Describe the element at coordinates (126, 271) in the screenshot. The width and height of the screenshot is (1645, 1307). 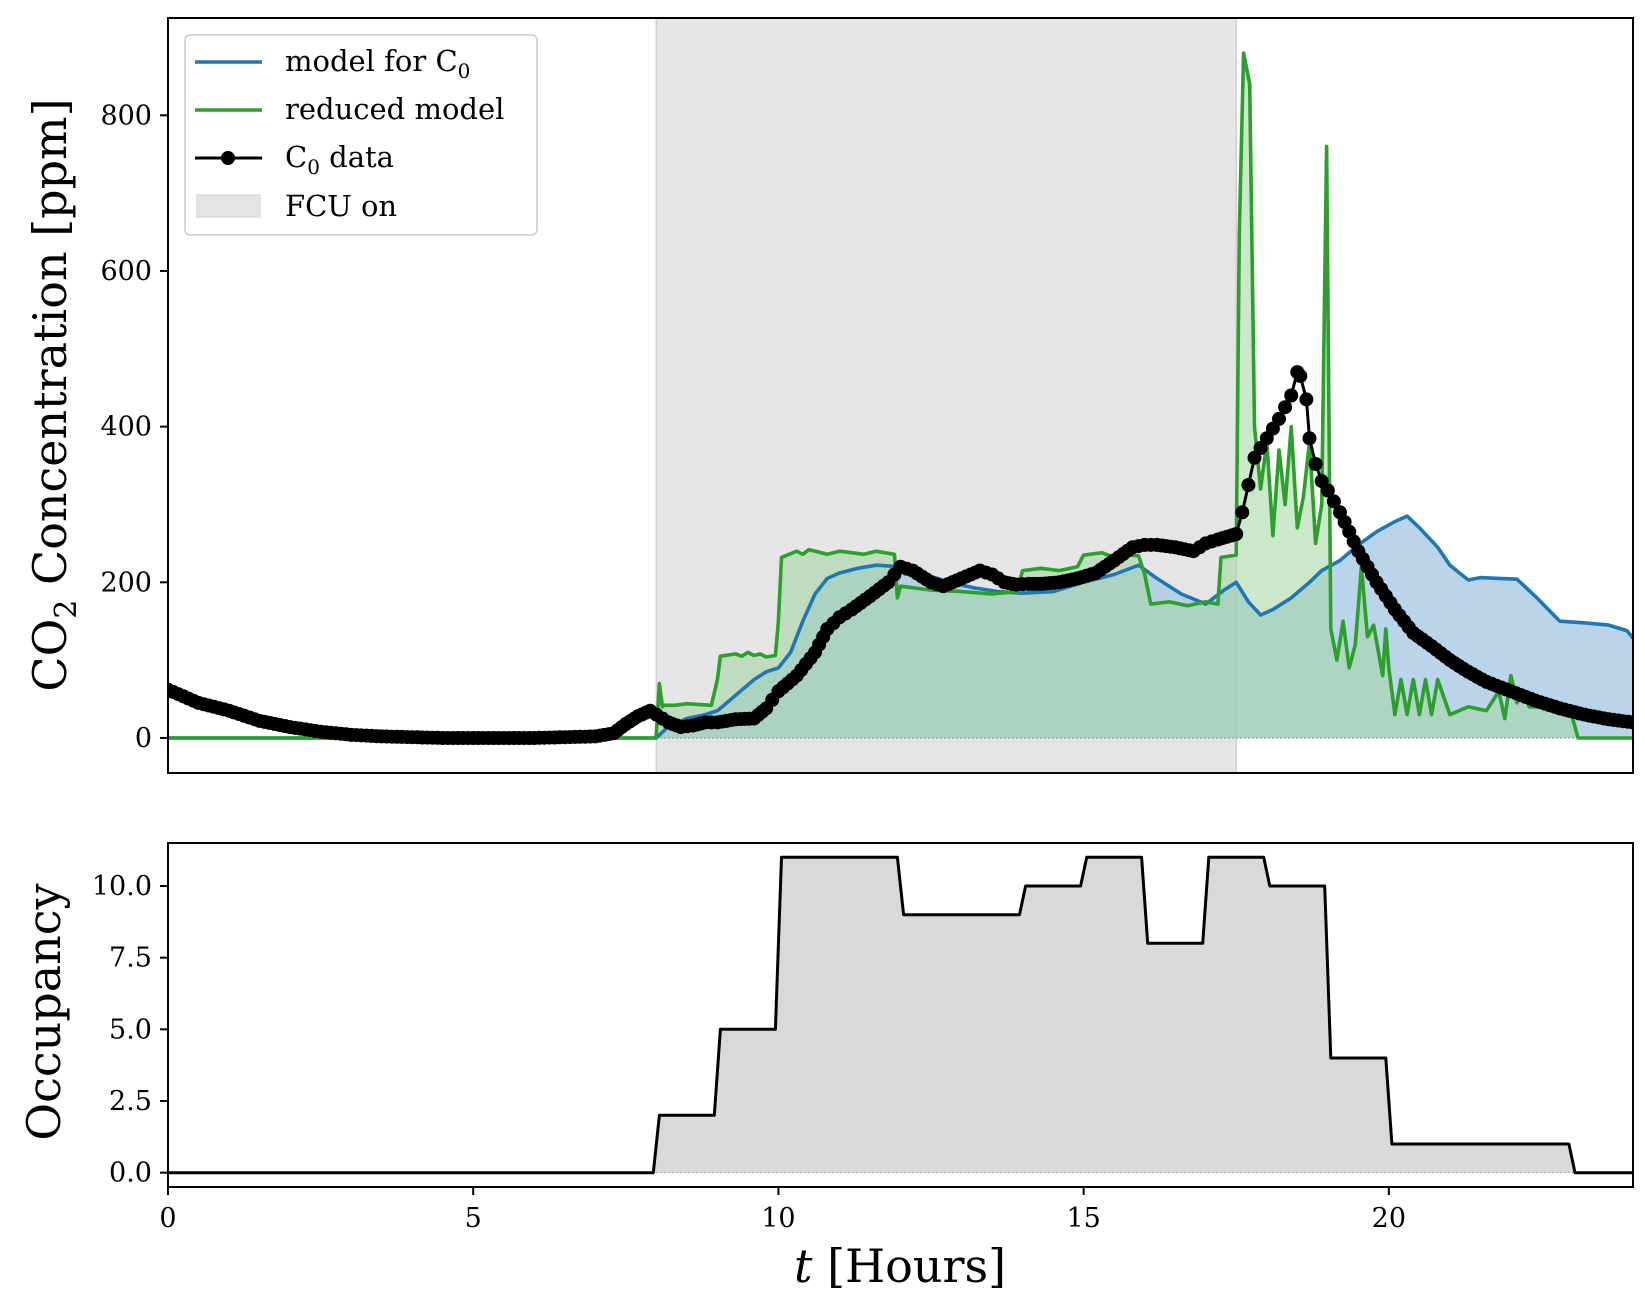
I see `co2-y-tick-label: 600` at that location.